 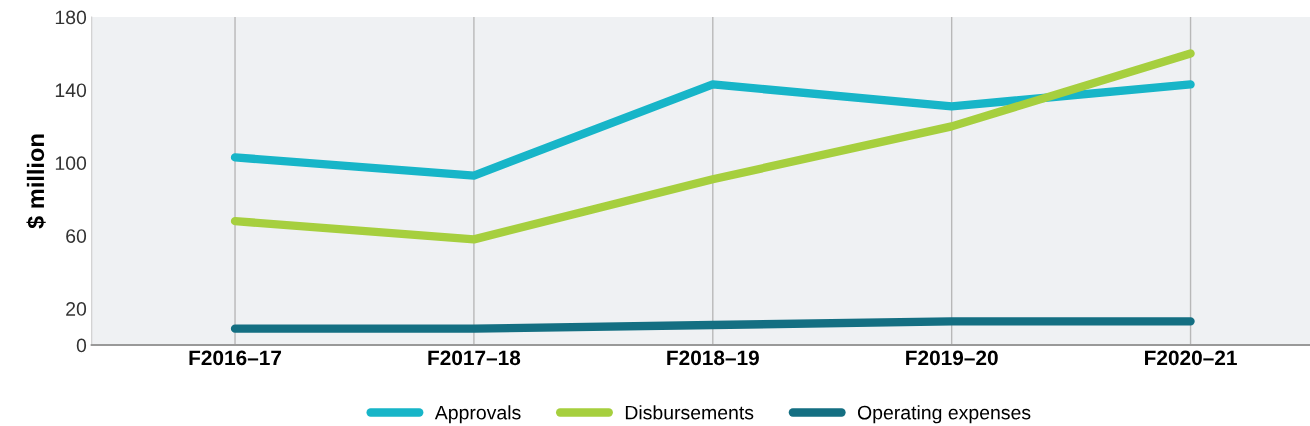 What do you see at coordinates (76, 309) in the screenshot?
I see `y-tick-label: 20` at bounding box center [76, 309].